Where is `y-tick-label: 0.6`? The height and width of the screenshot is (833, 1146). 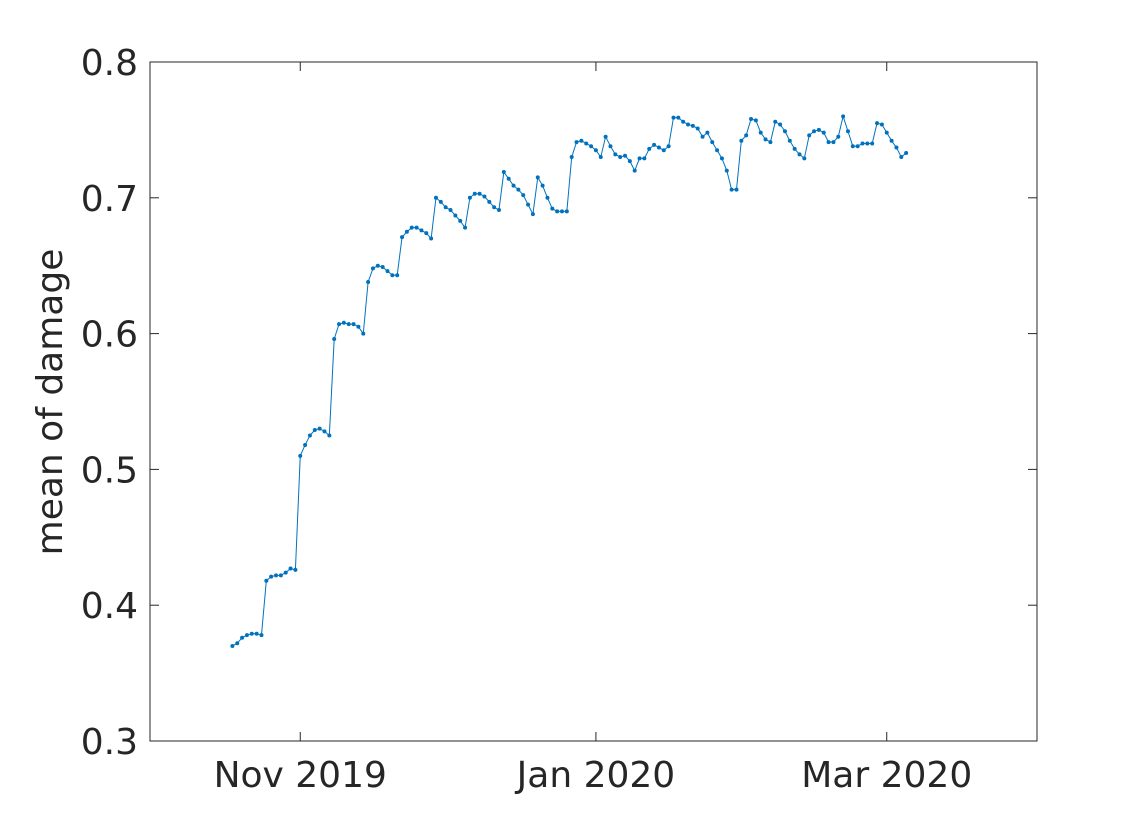
y-tick-label: 0.6 is located at coordinates (109, 335).